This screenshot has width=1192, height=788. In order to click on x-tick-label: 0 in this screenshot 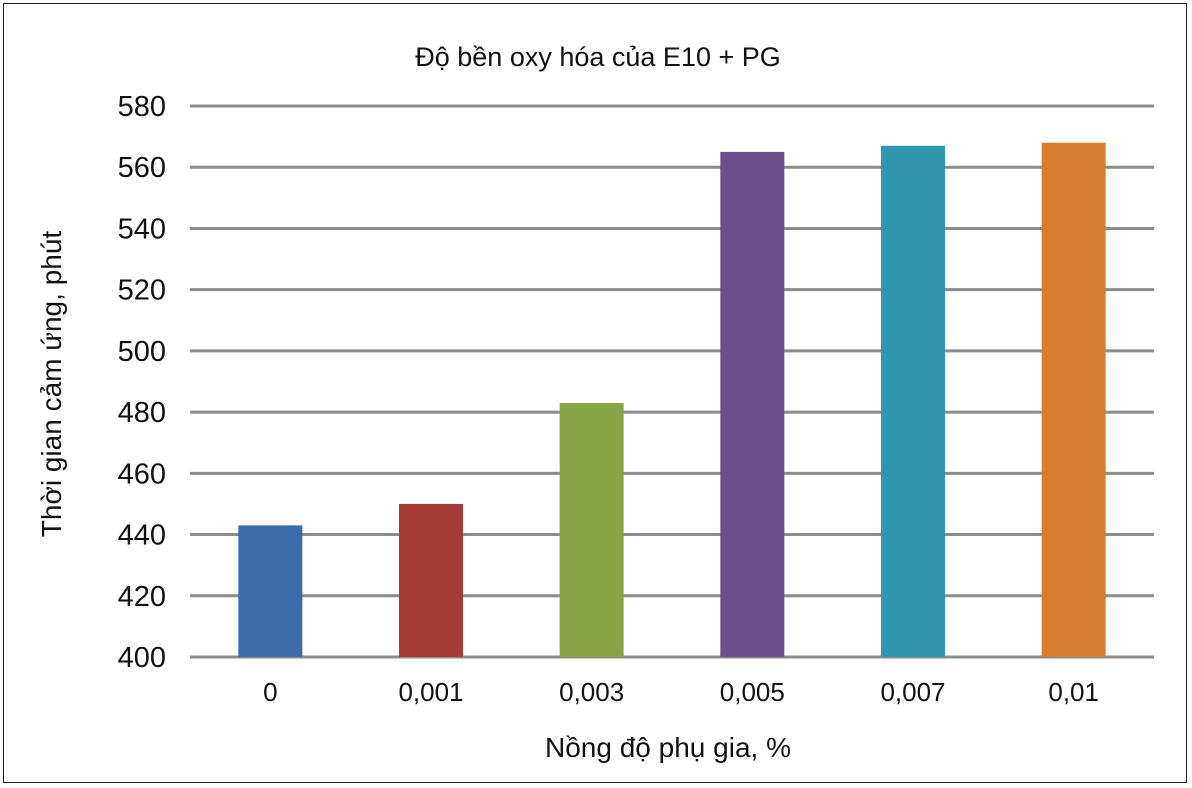, I will do `click(270, 692)`.